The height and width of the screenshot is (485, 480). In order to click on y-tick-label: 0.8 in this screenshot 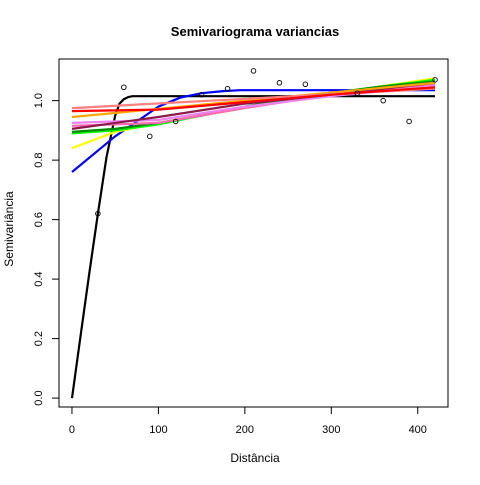, I will do `click(39, 159)`.